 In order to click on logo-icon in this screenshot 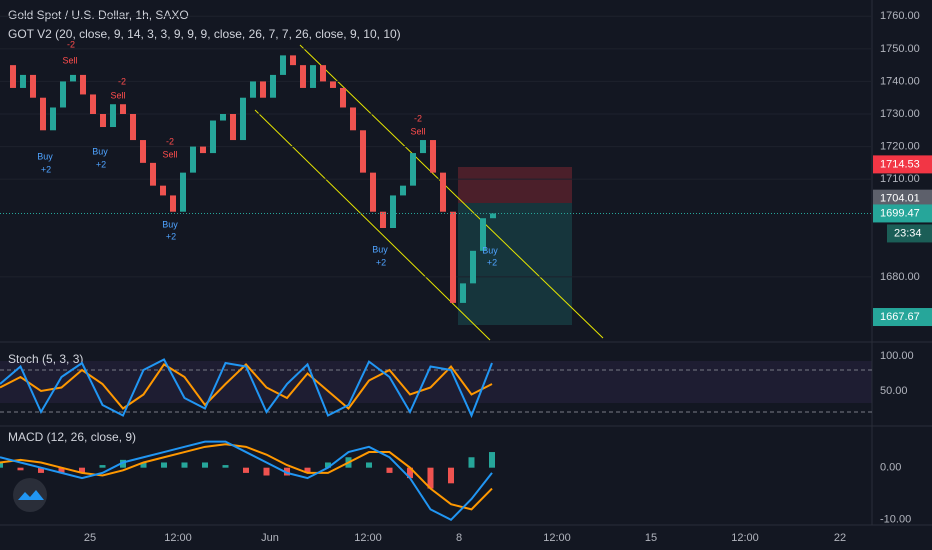, I will do `click(31, 495)`.